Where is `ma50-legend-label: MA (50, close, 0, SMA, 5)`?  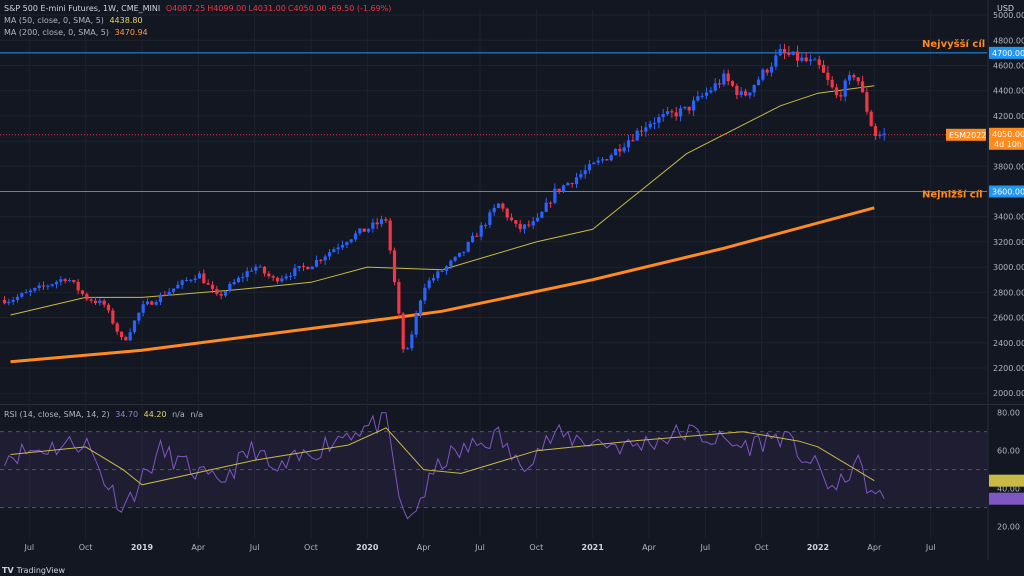 ma50-legend-label: MA (50, close, 0, SMA, 5) is located at coordinates (54, 20).